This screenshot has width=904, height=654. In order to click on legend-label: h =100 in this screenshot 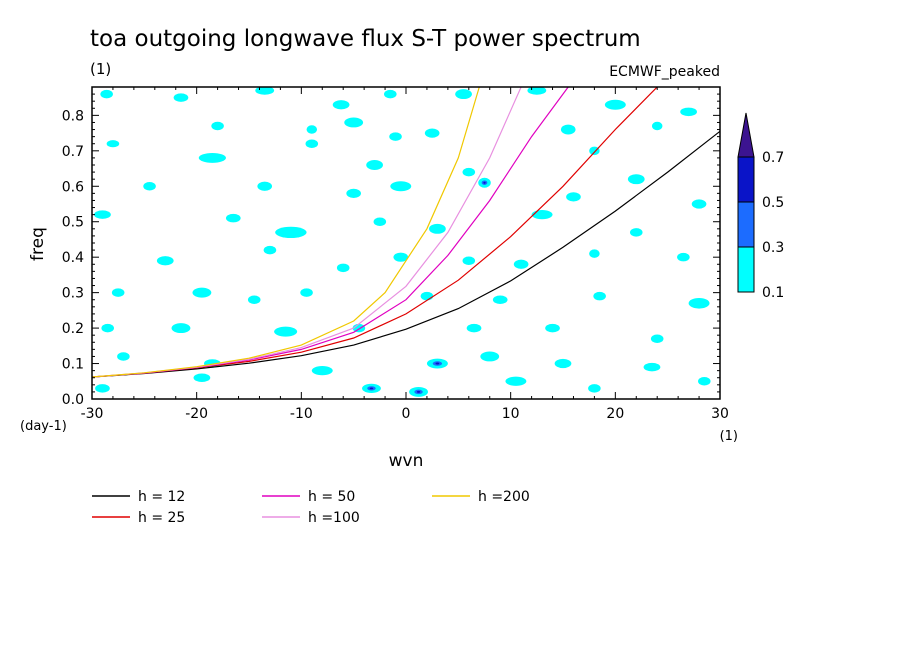, I will do `click(334, 518)`.